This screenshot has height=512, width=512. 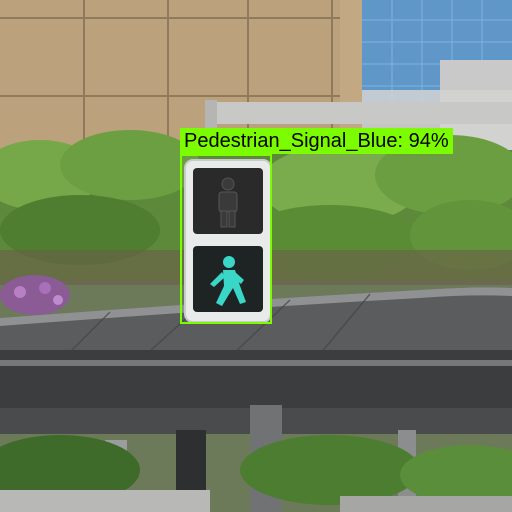 I want to click on detection-bounding-box, so click(x=226, y=239).